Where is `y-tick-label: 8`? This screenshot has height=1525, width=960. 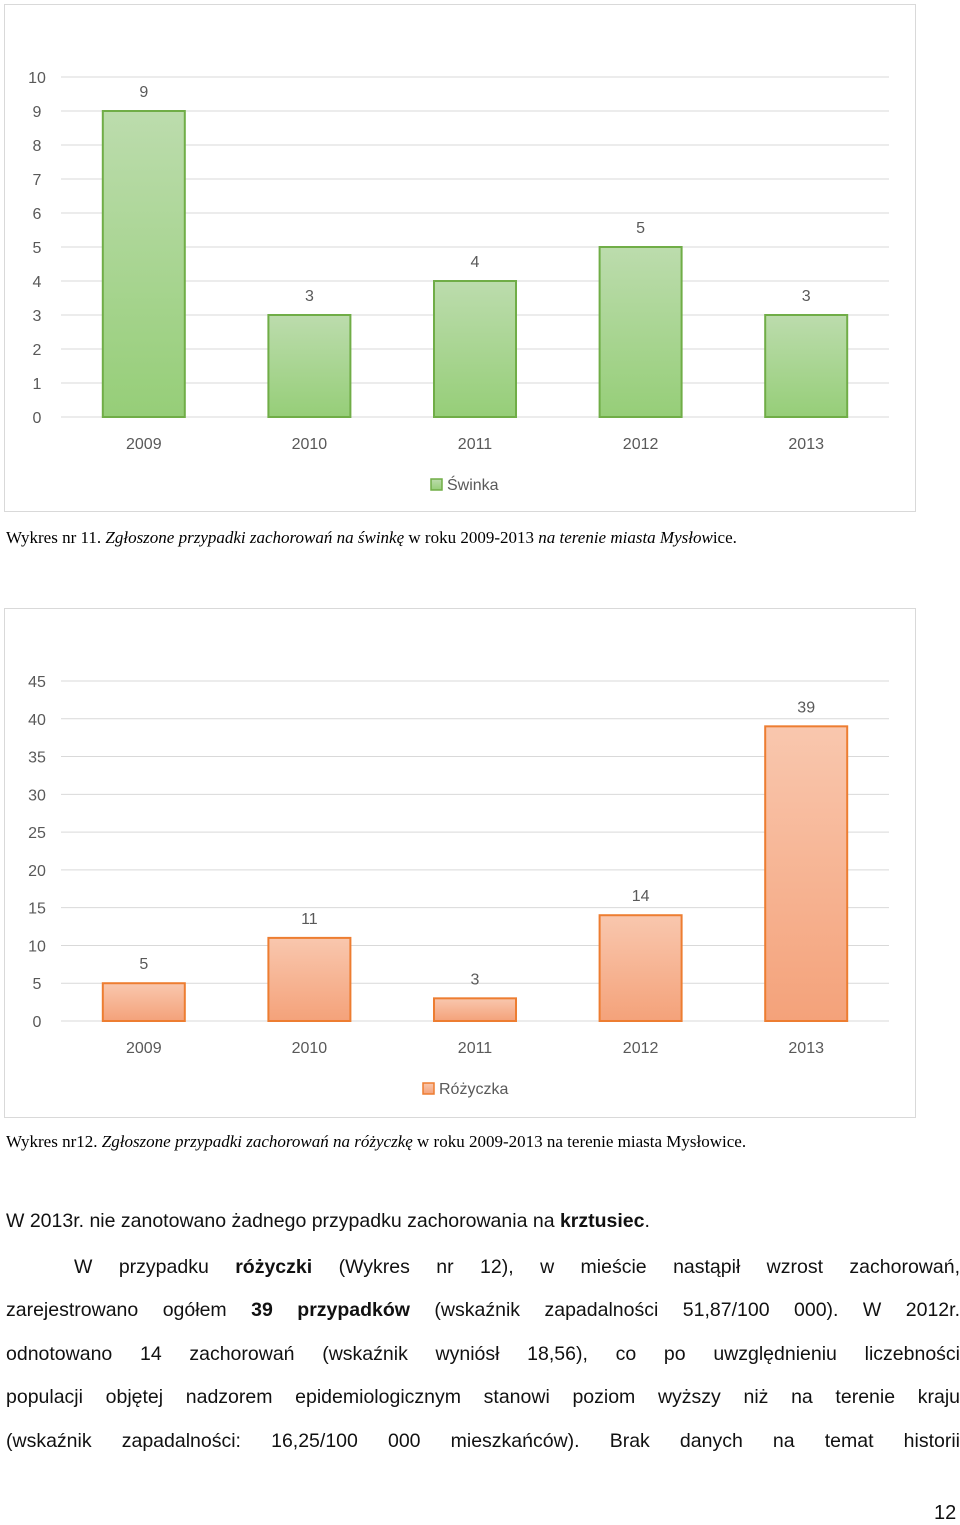 y-tick-label: 8 is located at coordinates (37, 146).